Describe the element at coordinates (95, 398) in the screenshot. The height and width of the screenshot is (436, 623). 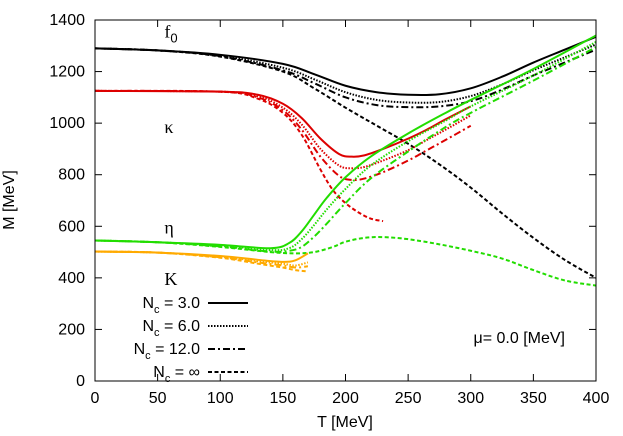
I see `x-tick-label: 0` at that location.